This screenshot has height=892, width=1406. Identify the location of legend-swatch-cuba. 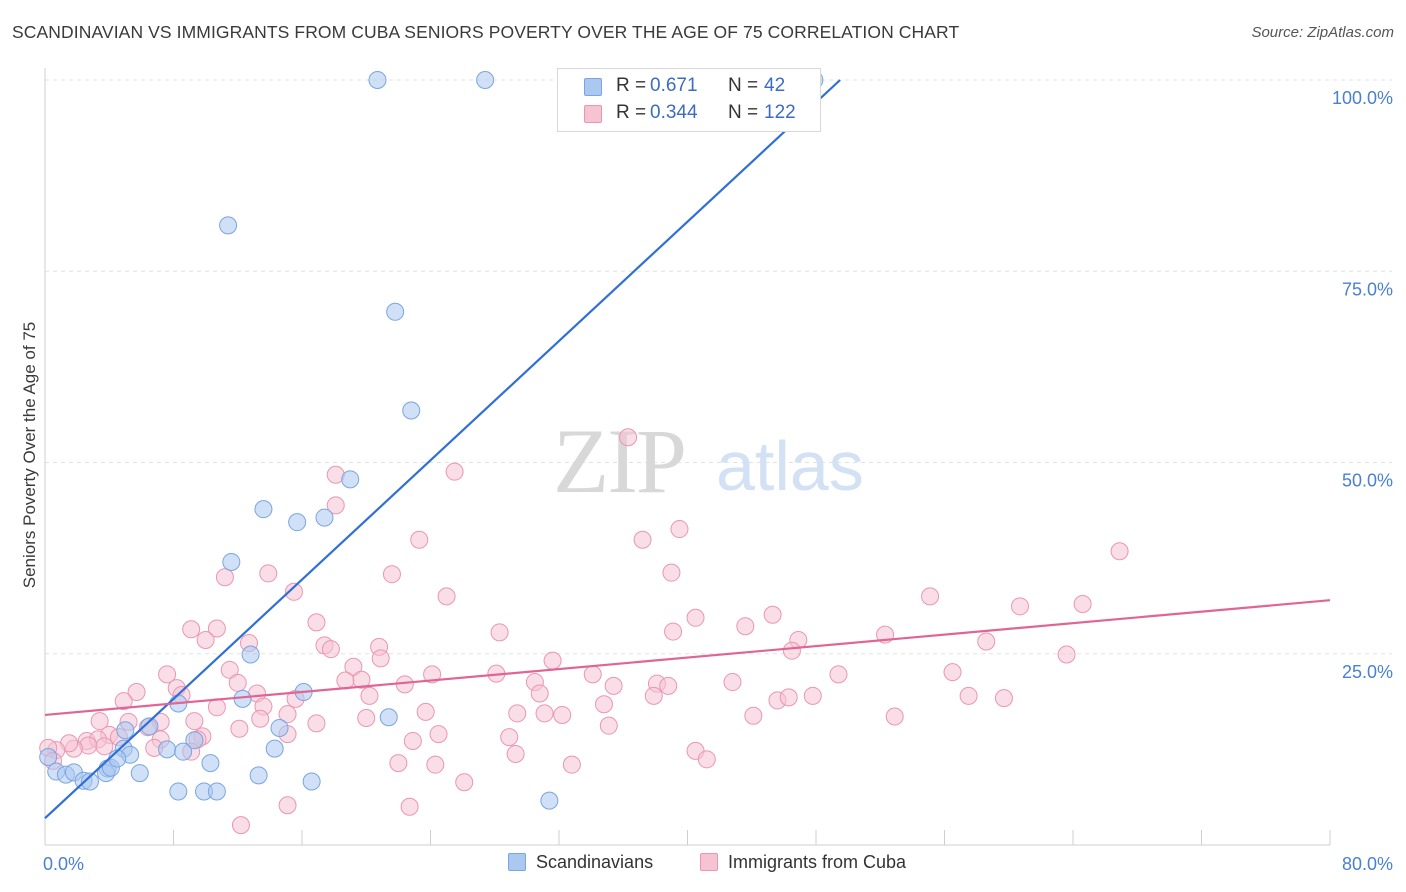
(593, 114).